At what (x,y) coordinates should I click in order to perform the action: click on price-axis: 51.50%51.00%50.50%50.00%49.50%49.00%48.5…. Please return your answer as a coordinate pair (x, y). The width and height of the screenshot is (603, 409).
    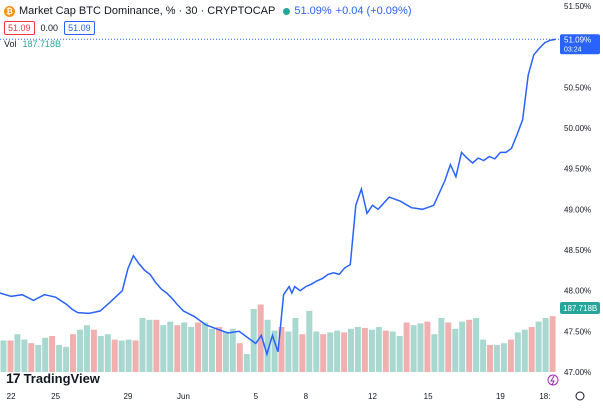
    Looking at the image, I should click on (577, 189).